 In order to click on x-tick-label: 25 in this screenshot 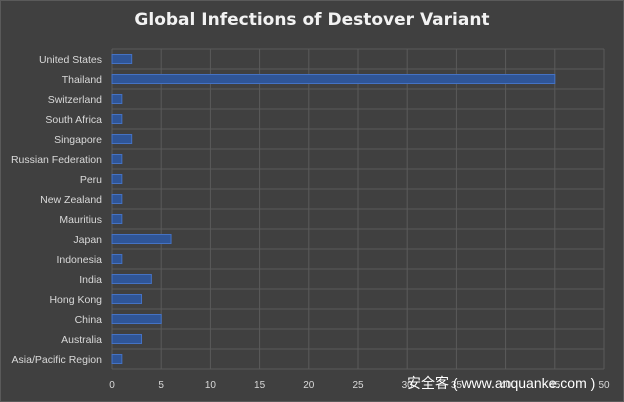, I will do `click(358, 385)`.